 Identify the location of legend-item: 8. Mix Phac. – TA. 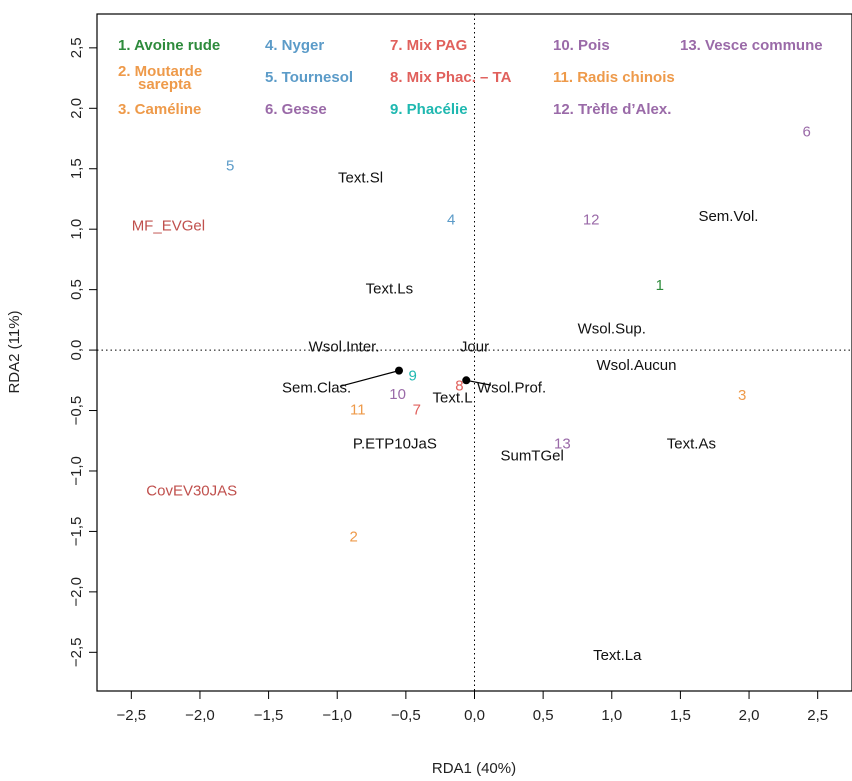
(451, 77).